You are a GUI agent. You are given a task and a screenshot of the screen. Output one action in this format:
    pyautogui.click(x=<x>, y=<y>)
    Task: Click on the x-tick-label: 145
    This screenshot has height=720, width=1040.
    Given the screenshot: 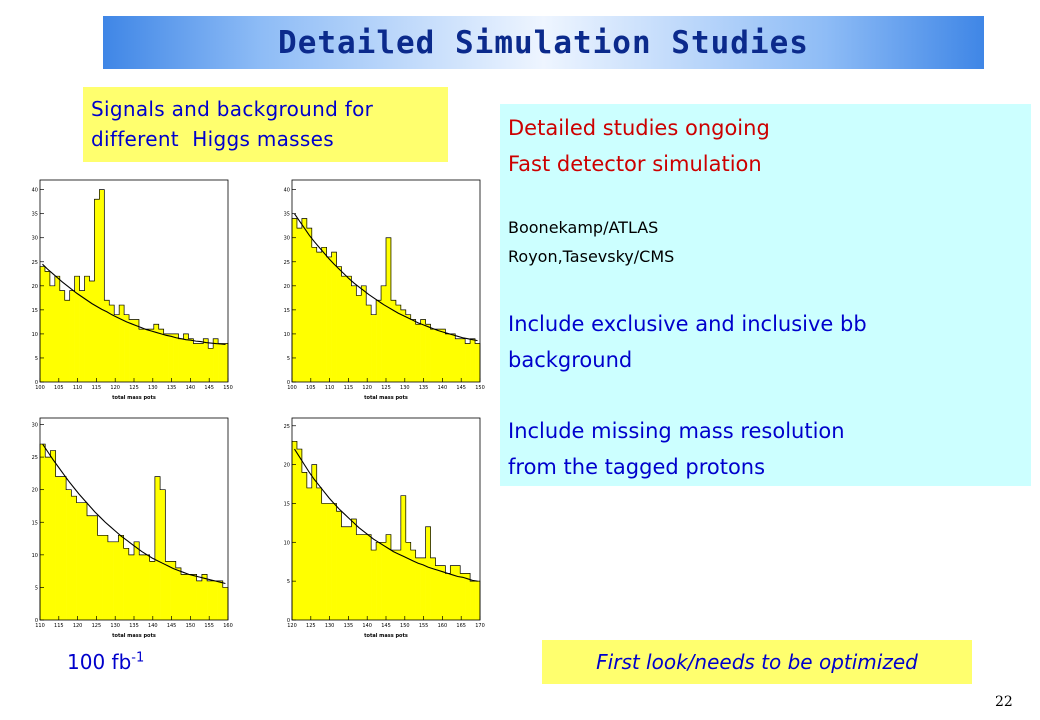 What is the action you would take?
    pyautogui.click(x=172, y=626)
    